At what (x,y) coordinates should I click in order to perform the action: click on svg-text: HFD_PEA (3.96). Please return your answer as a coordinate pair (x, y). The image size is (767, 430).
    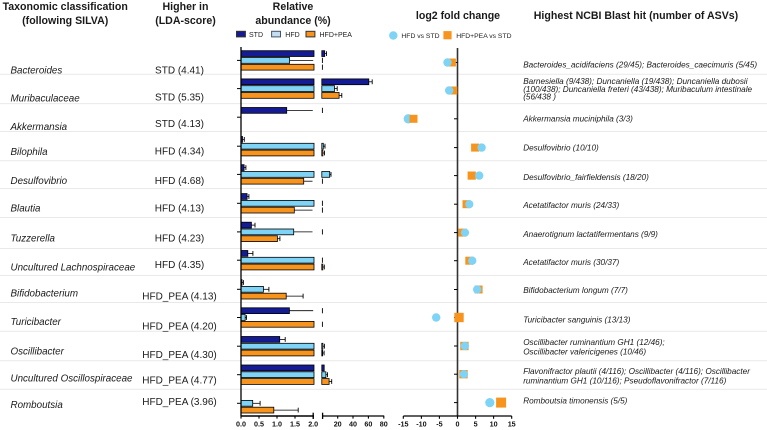
    Looking at the image, I should click on (179, 402).